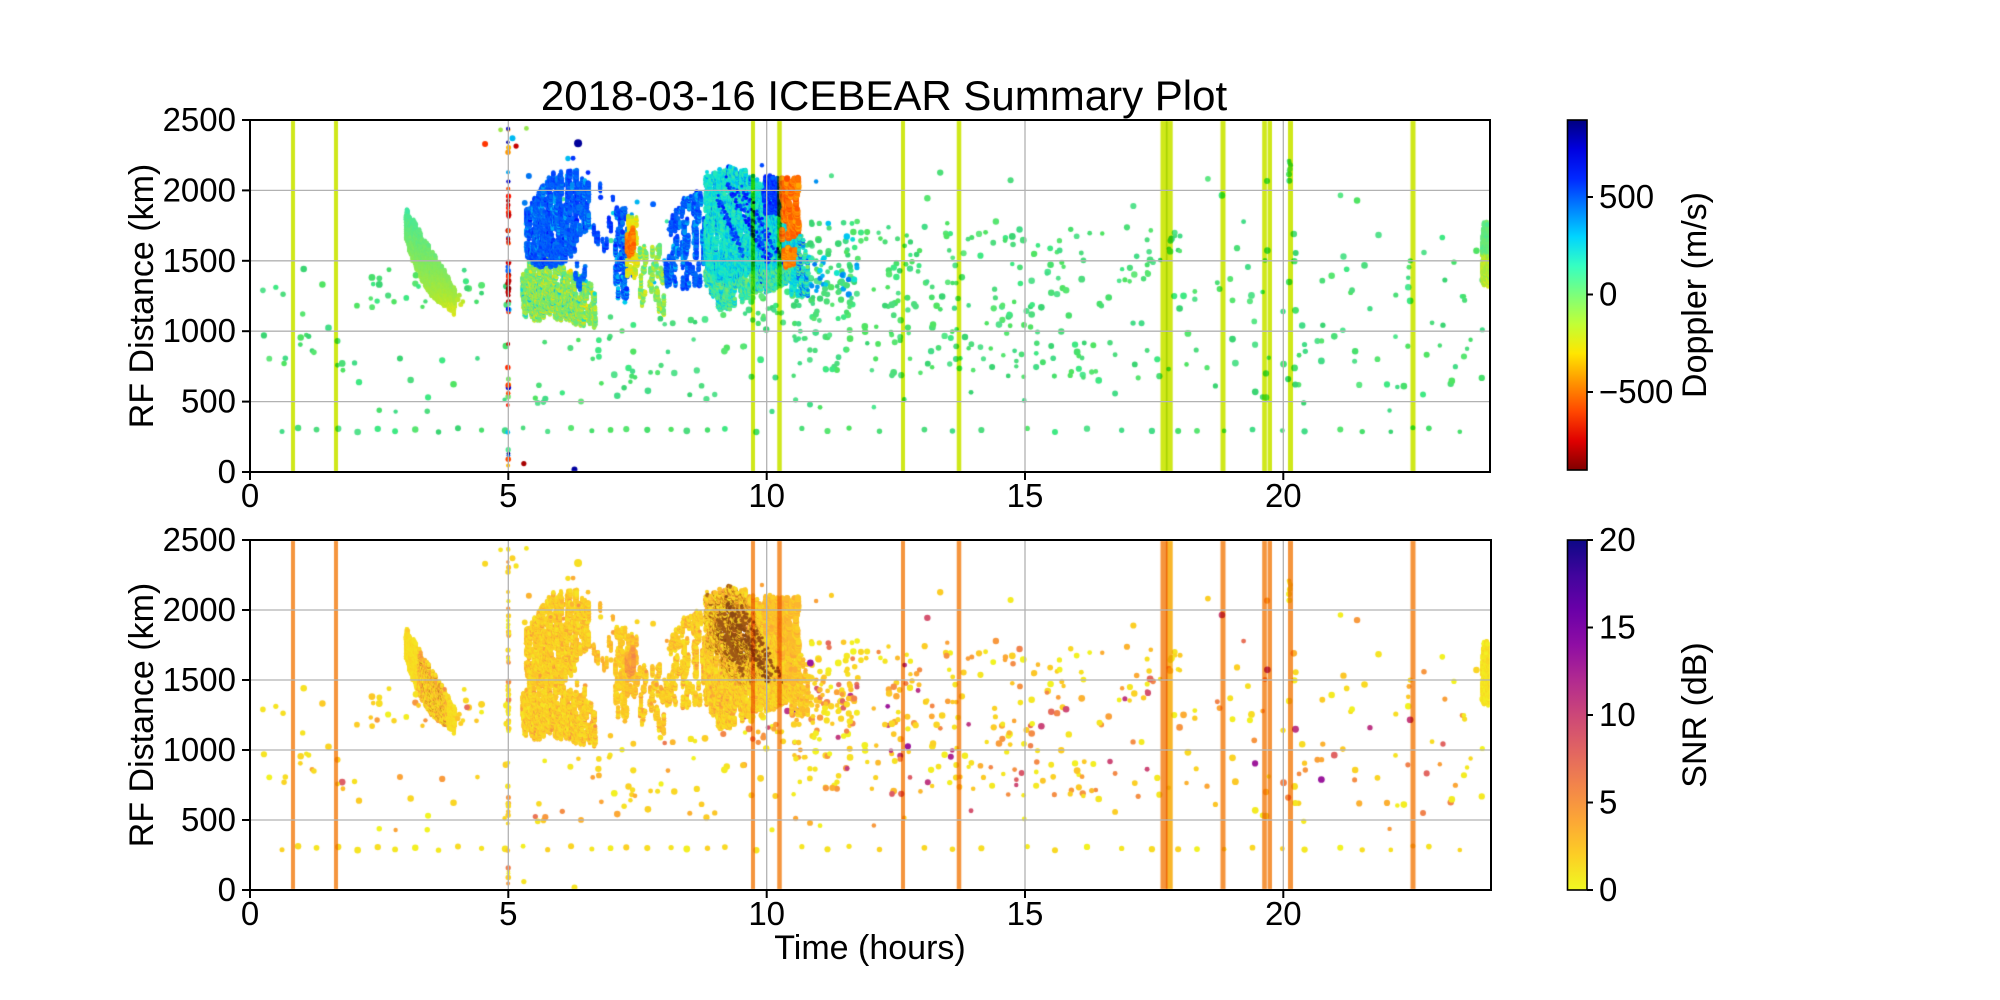 The height and width of the screenshot is (1000, 2000). I want to click on svg-text: Time (hours), so click(869, 948).